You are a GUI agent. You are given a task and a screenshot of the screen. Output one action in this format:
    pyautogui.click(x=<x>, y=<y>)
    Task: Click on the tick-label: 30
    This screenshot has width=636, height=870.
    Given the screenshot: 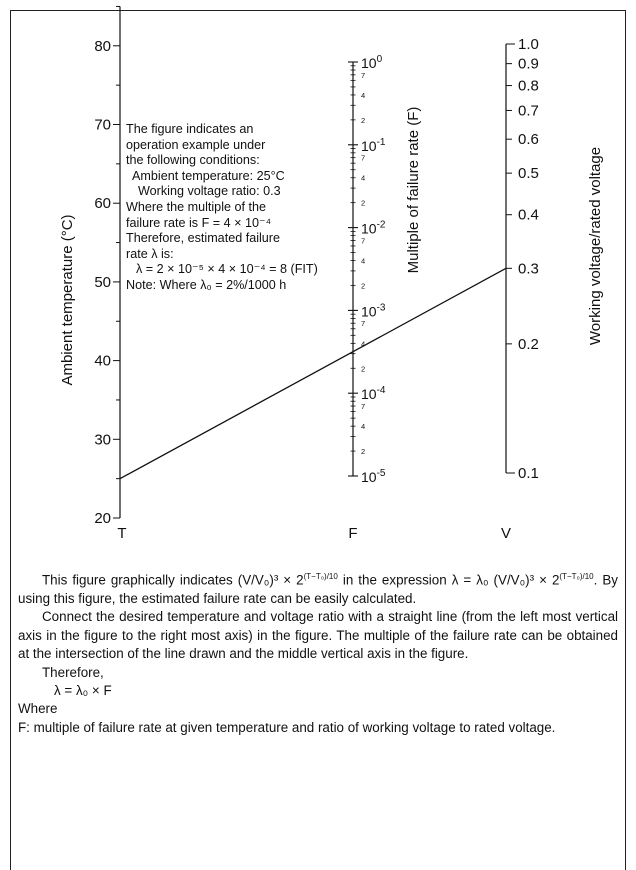 What is the action you would take?
    pyautogui.click(x=102, y=439)
    